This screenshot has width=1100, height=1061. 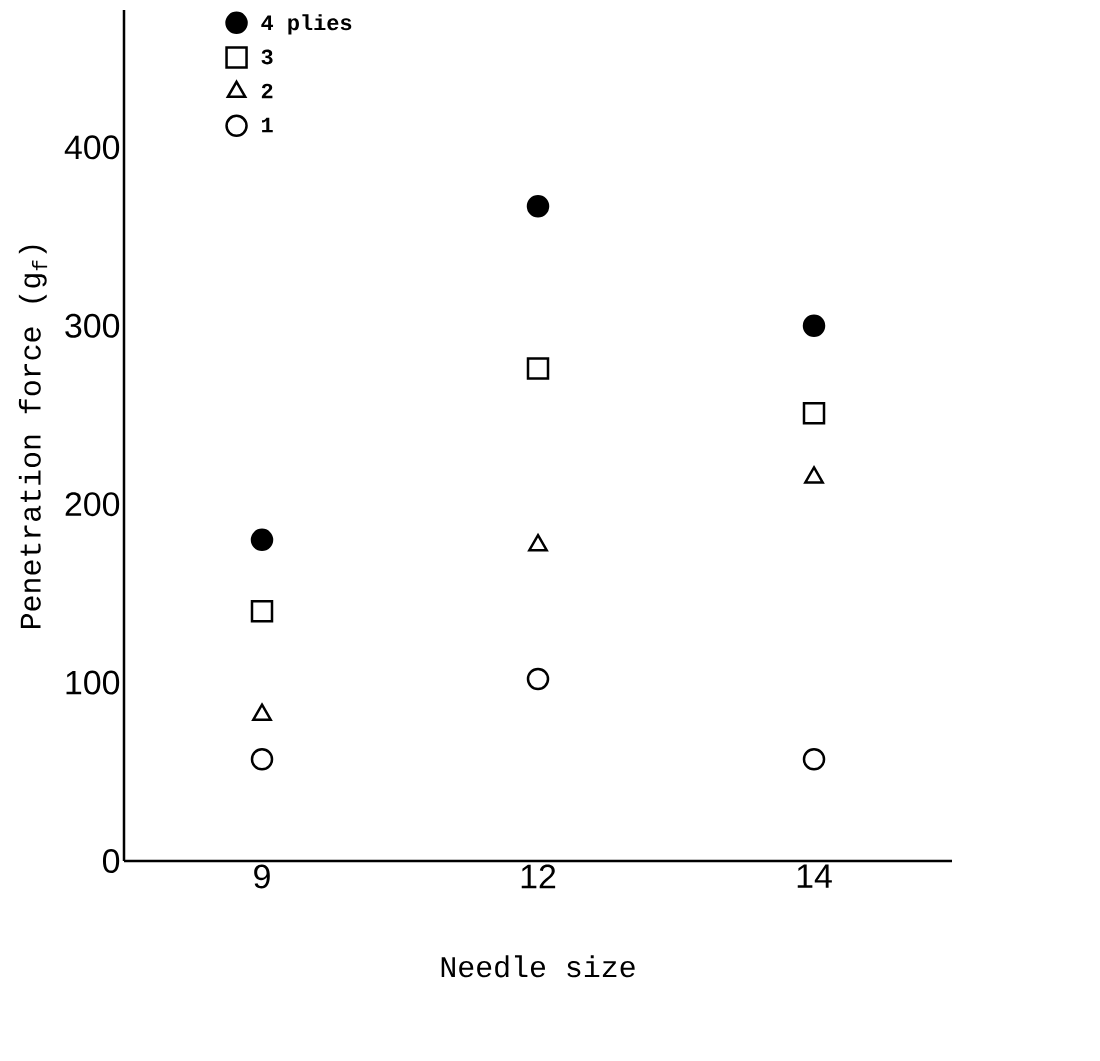 What do you see at coordinates (93, 682) in the screenshot?
I see `y-tick-label: 100` at bounding box center [93, 682].